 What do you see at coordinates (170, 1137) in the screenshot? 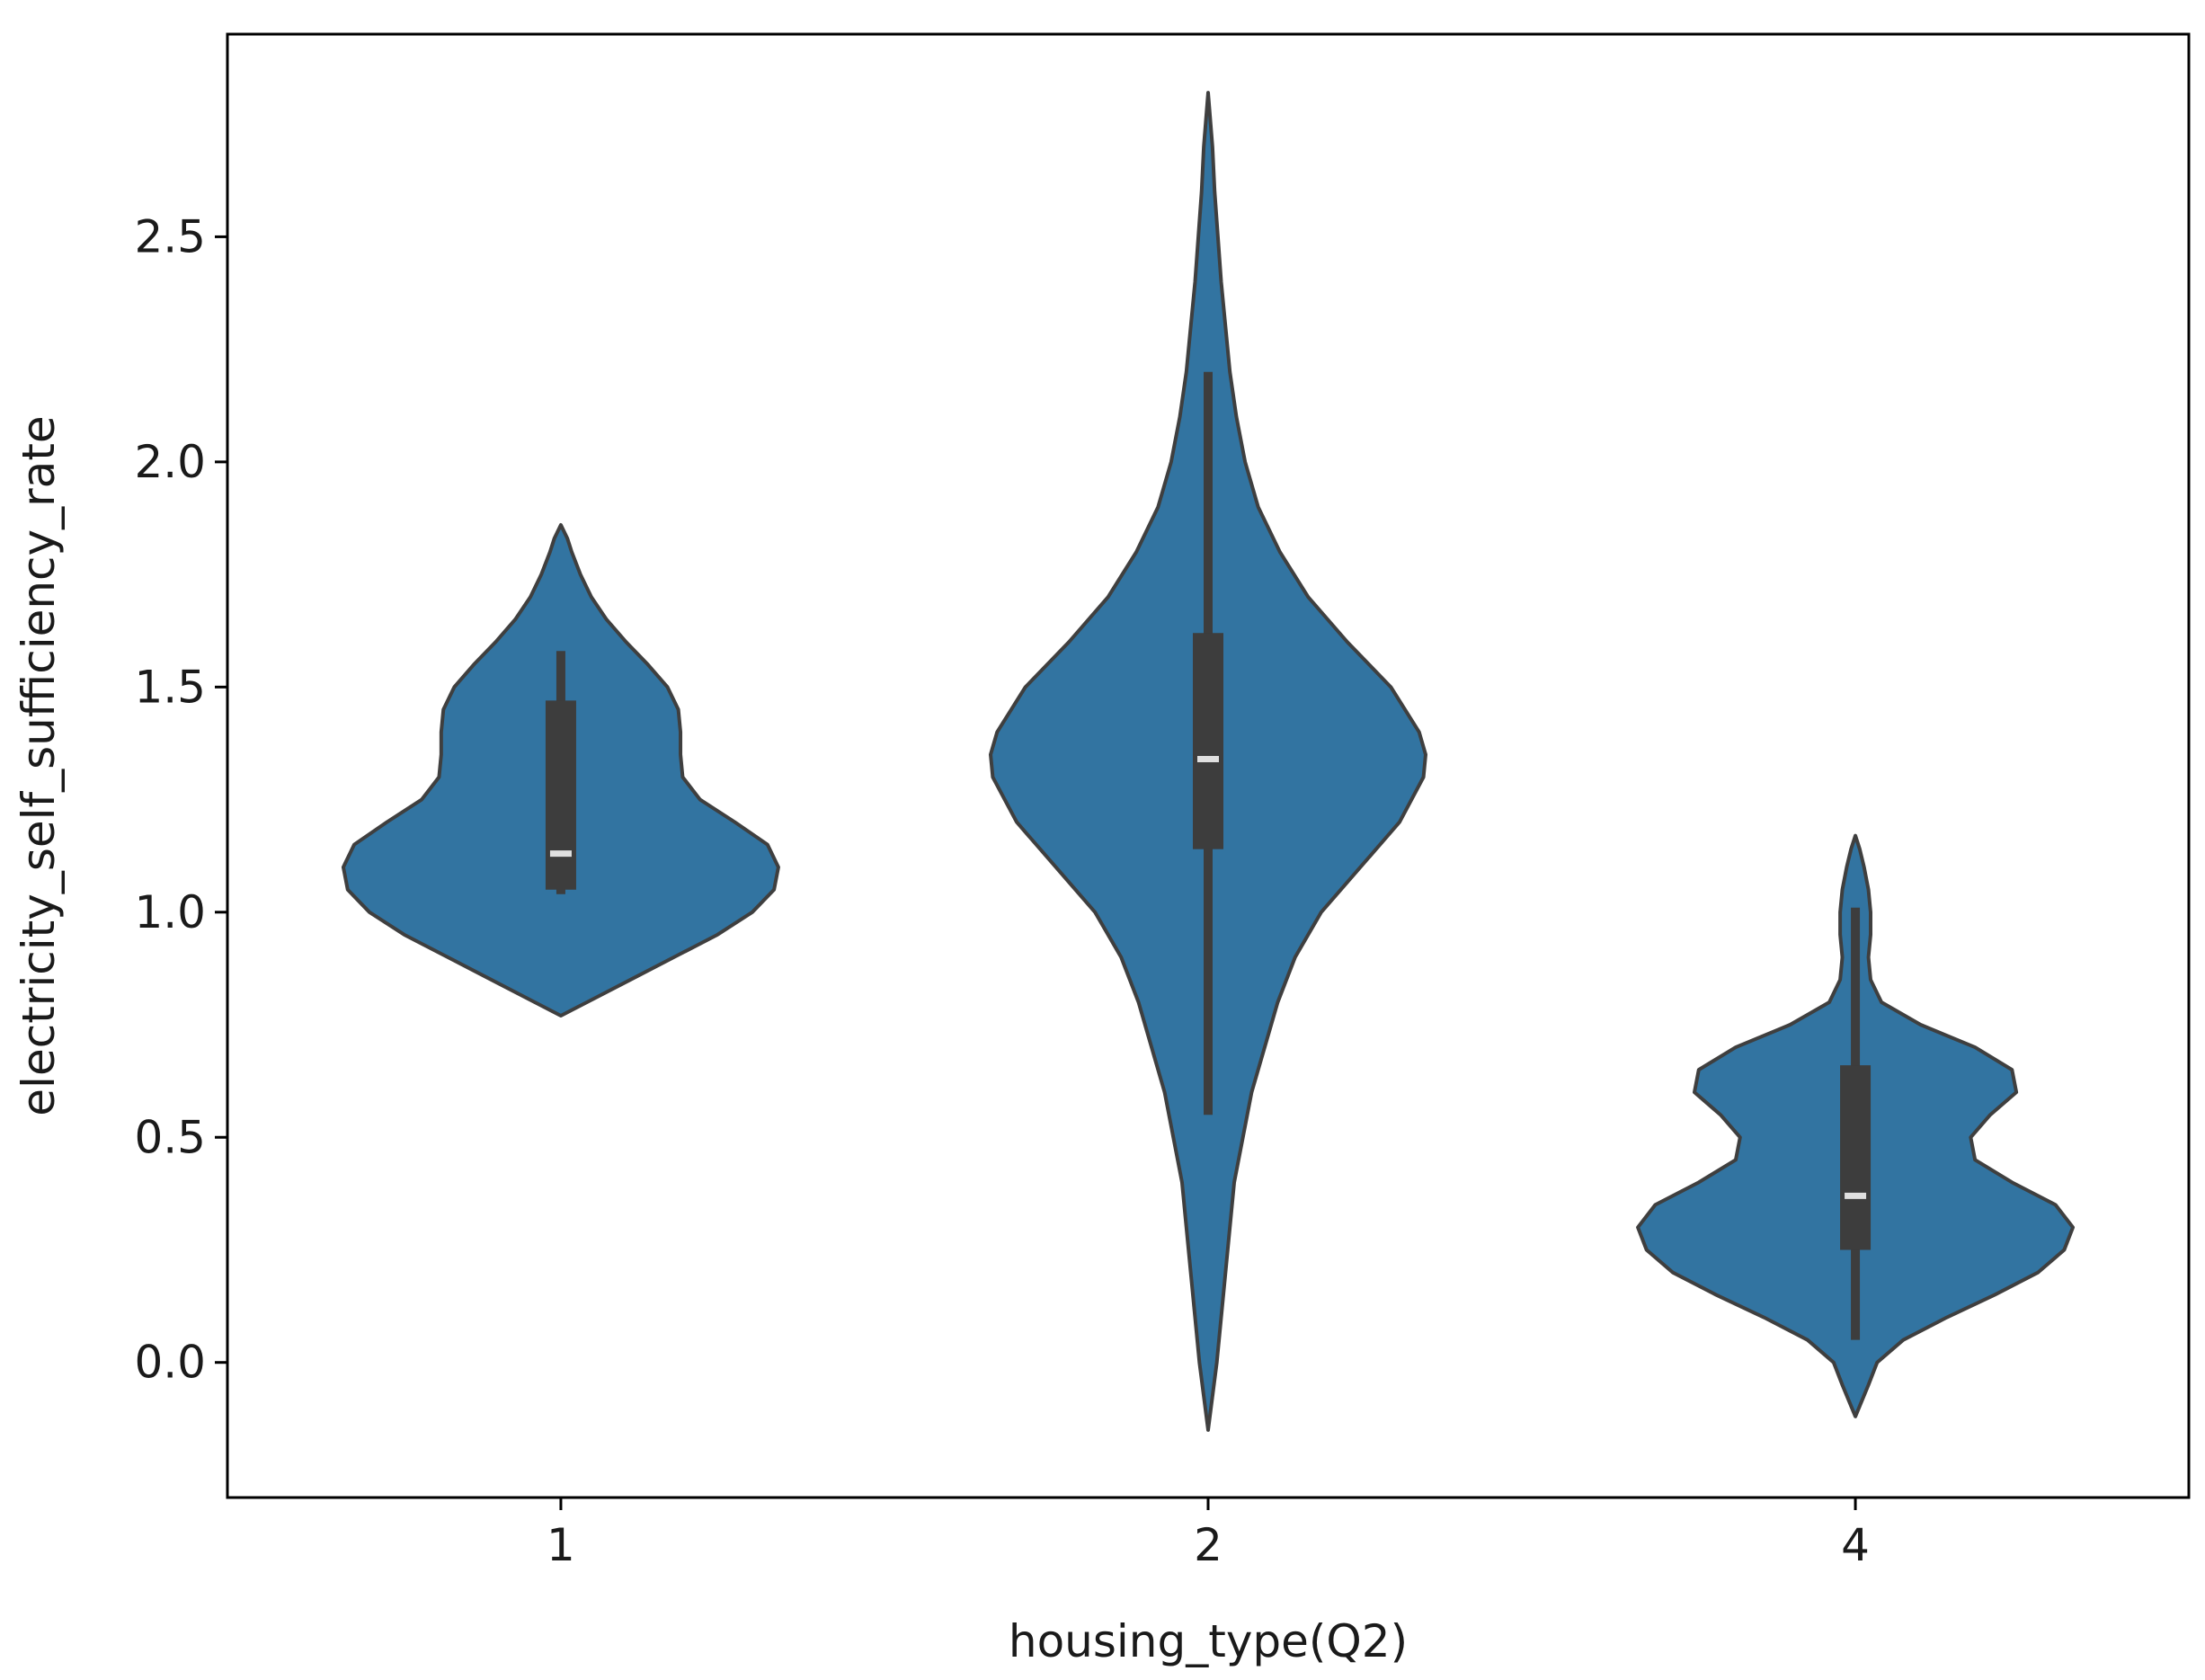
I see `y-tick-label: 0.5` at bounding box center [170, 1137].